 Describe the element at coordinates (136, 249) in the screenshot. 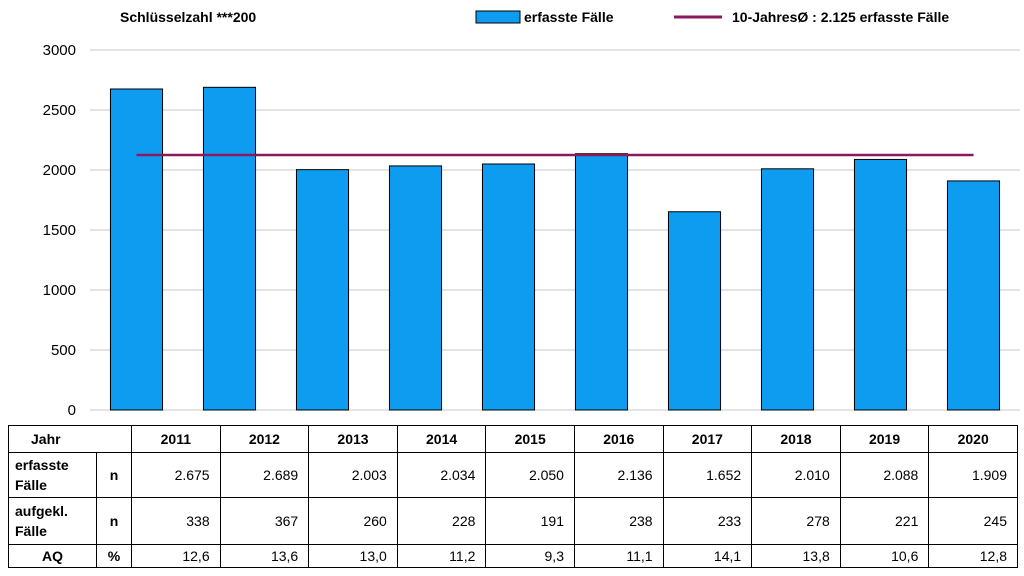

I see `bar-2011` at that location.